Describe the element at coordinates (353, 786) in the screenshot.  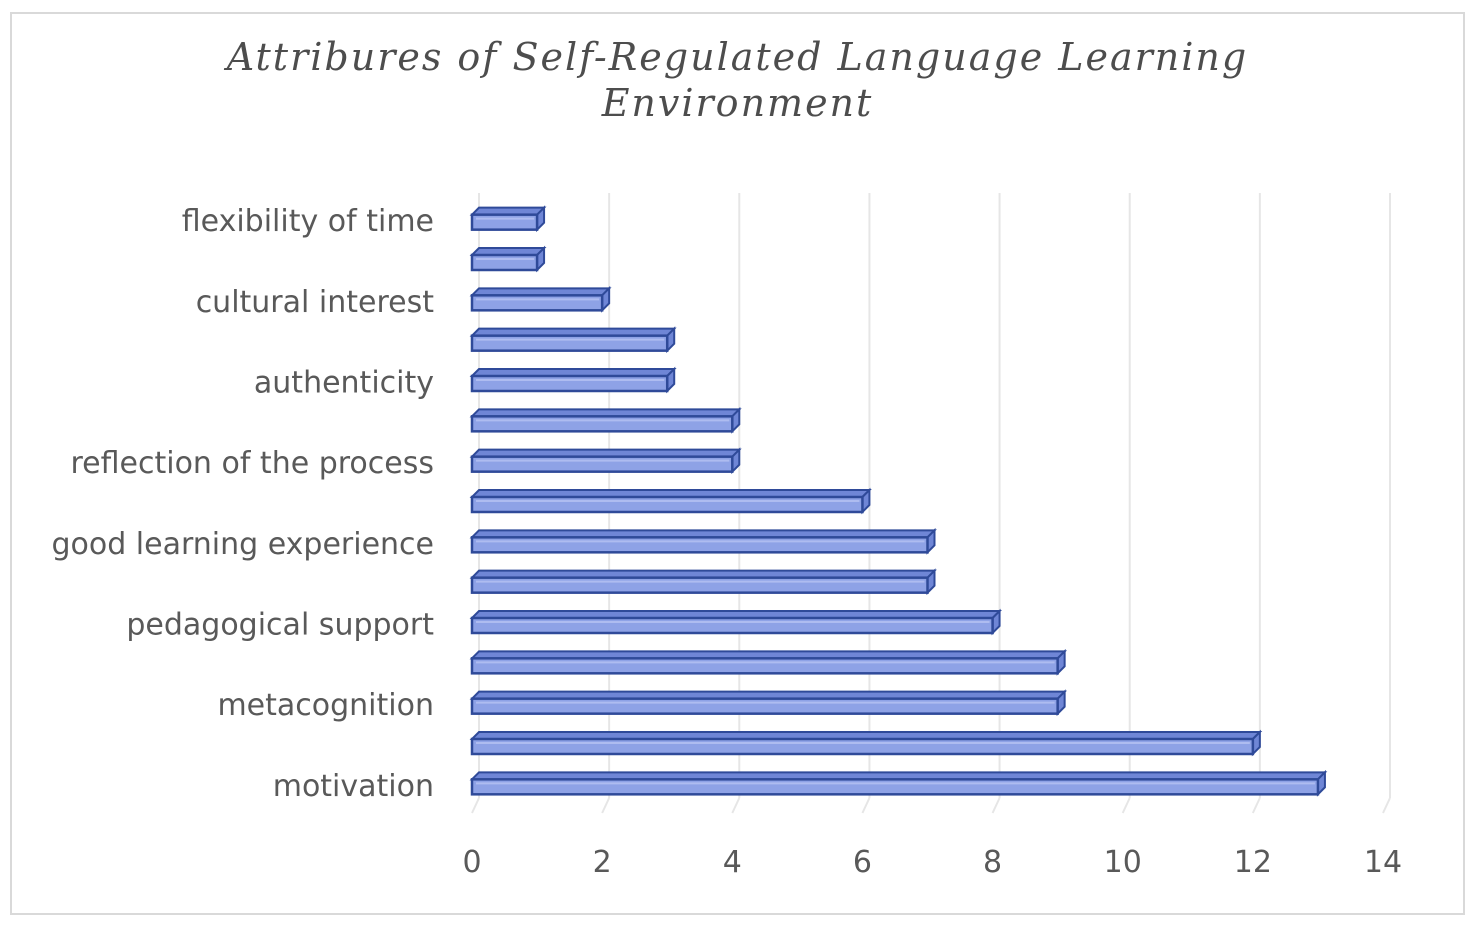
I see `category-label: motivation` at that location.